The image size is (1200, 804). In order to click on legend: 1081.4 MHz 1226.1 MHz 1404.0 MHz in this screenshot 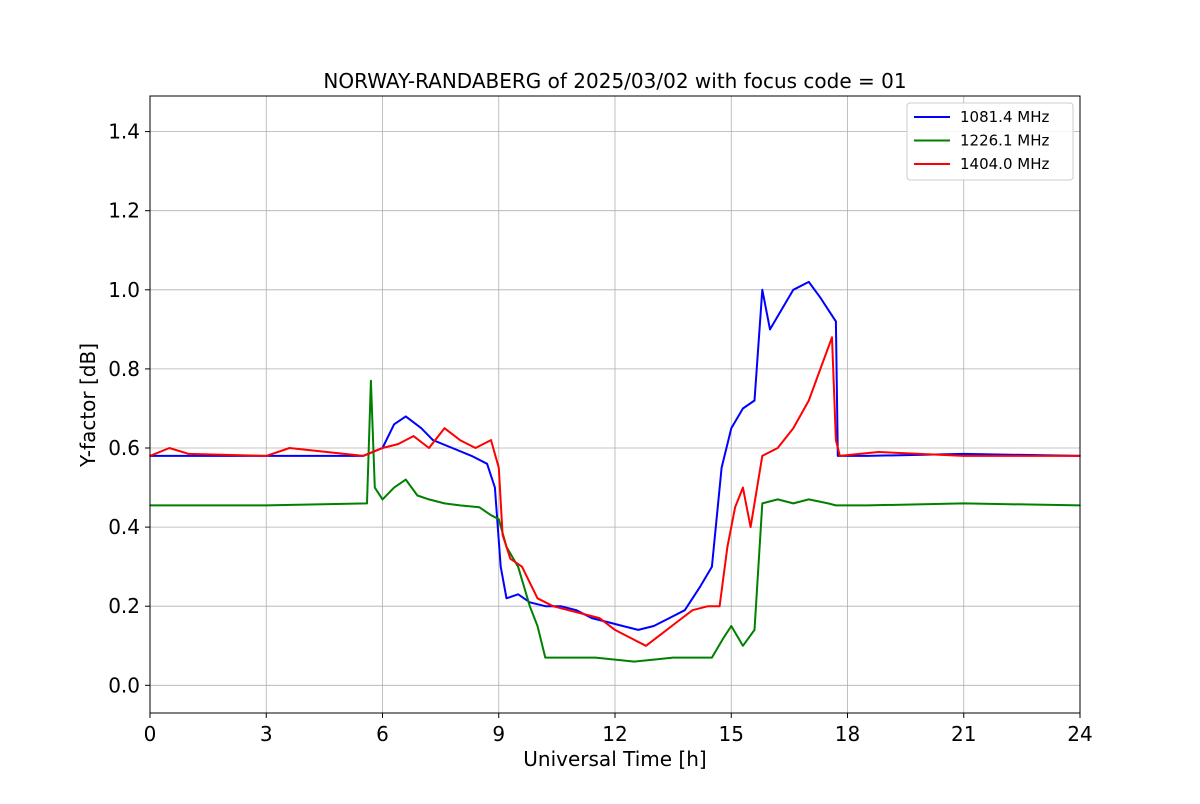, I will do `click(990, 141)`.